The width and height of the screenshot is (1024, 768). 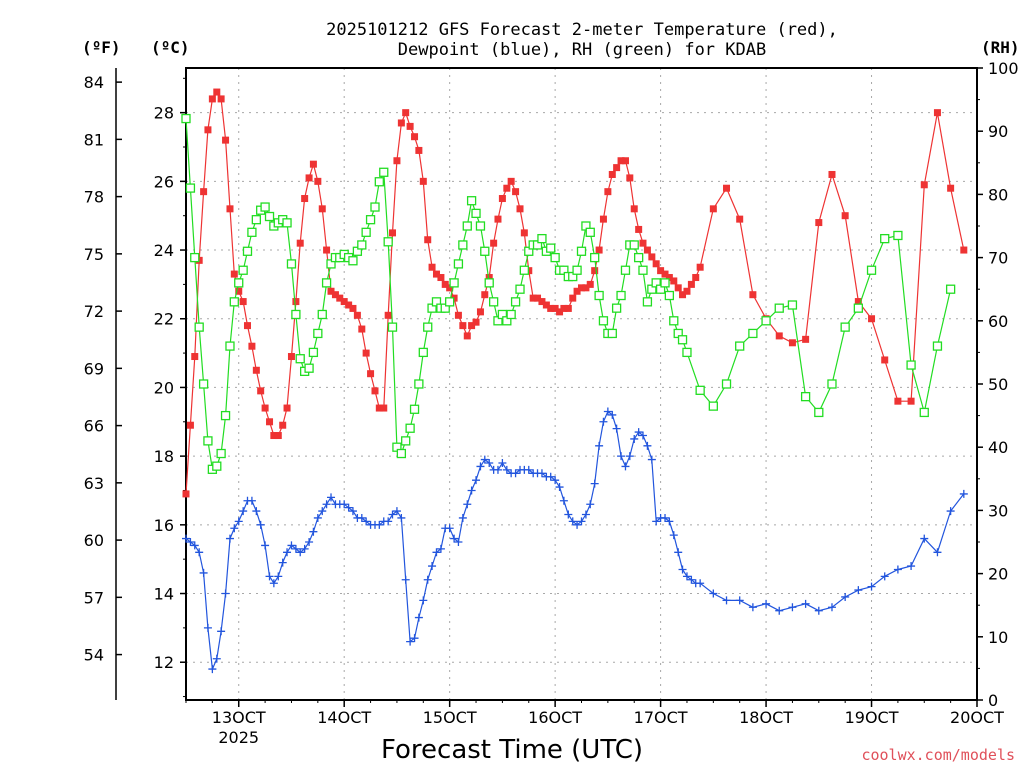 What do you see at coordinates (998, 384) in the screenshot?
I see `rh-tick-label: 50` at bounding box center [998, 384].